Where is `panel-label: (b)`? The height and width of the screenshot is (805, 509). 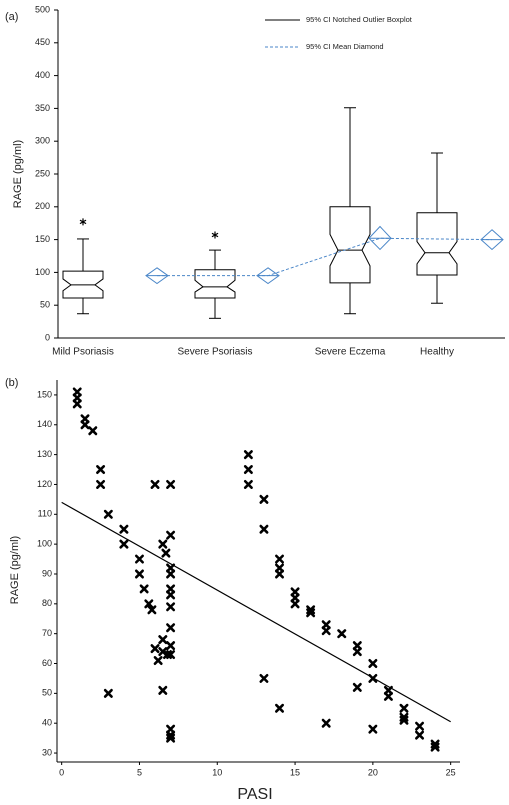
panel-label: (b) is located at coordinates (11, 383).